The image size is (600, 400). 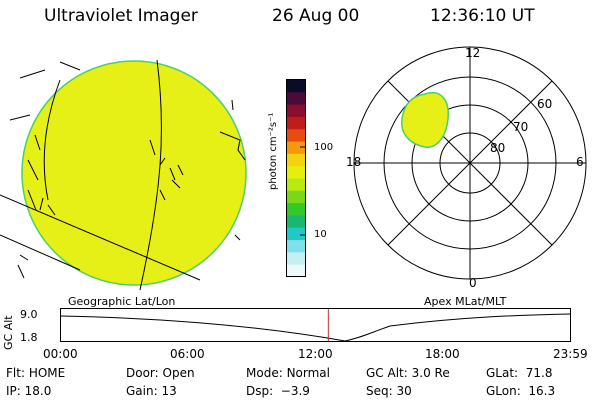 What do you see at coordinates (442, 354) in the screenshot?
I see `time-tick-1800: 18:00` at bounding box center [442, 354].